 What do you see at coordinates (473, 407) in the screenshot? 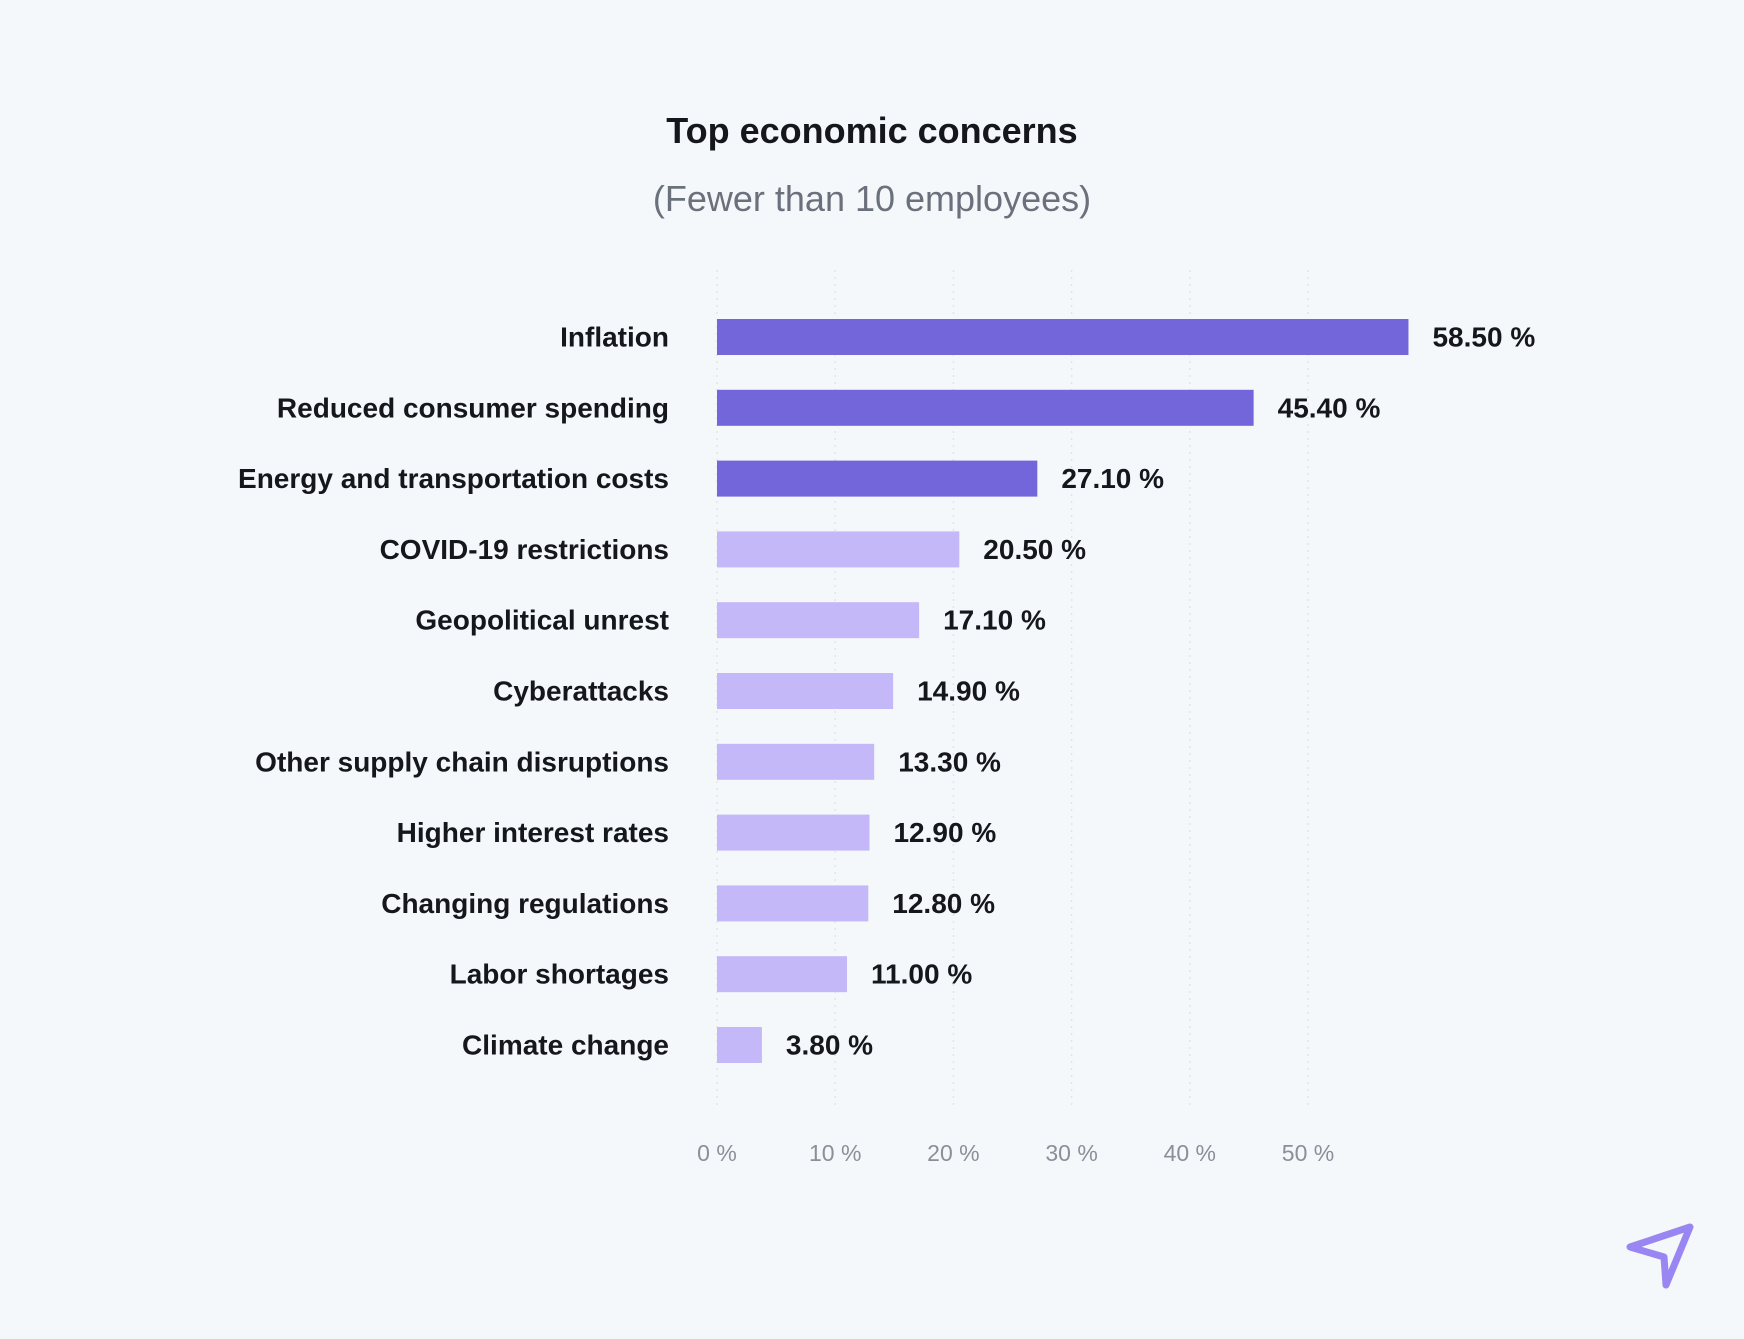
I see `category-label: Reduced consumer spending` at bounding box center [473, 407].